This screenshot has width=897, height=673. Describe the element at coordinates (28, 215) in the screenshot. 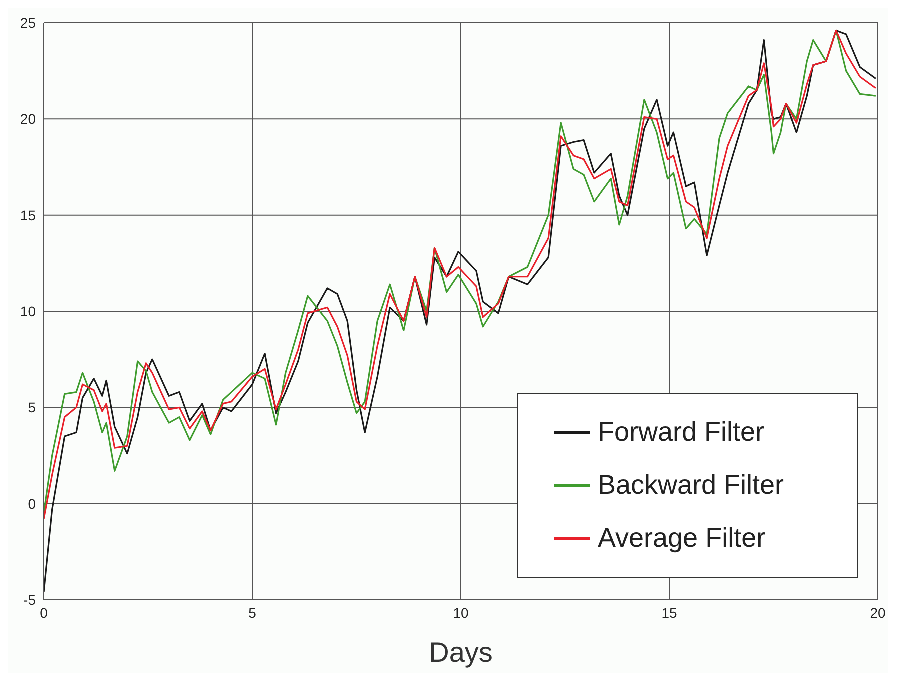

I see `y-tick-label: 15` at that location.